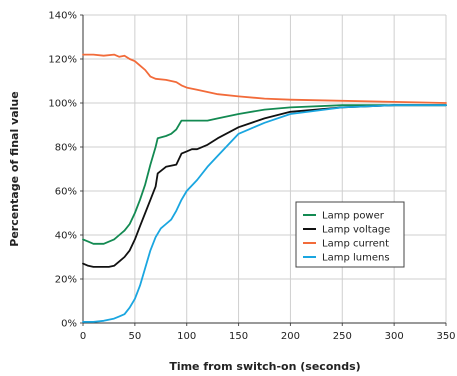  What do you see at coordinates (62, 60) in the screenshot?
I see `y-tick-label: 120%` at bounding box center [62, 60].